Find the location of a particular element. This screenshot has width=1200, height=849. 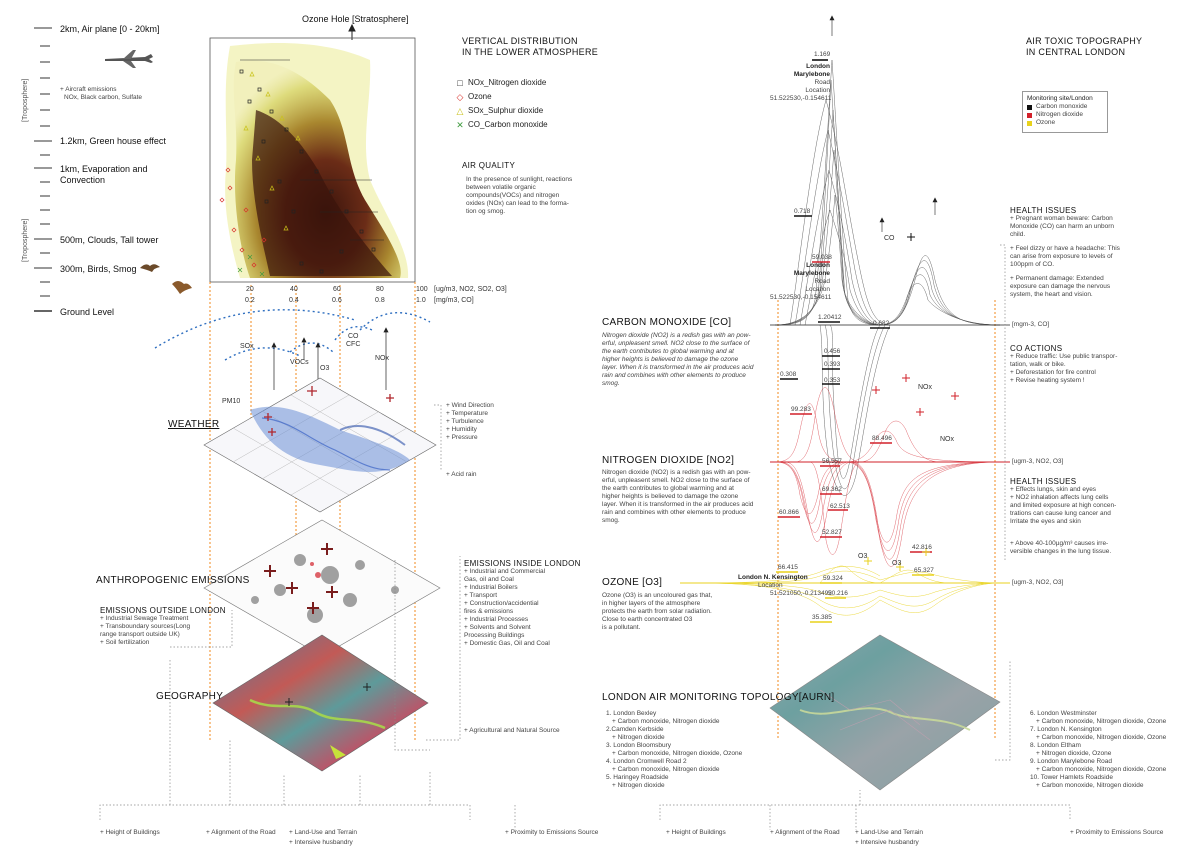

alignment-road-left: + Alignment of the Road is located at coordinates (241, 832).